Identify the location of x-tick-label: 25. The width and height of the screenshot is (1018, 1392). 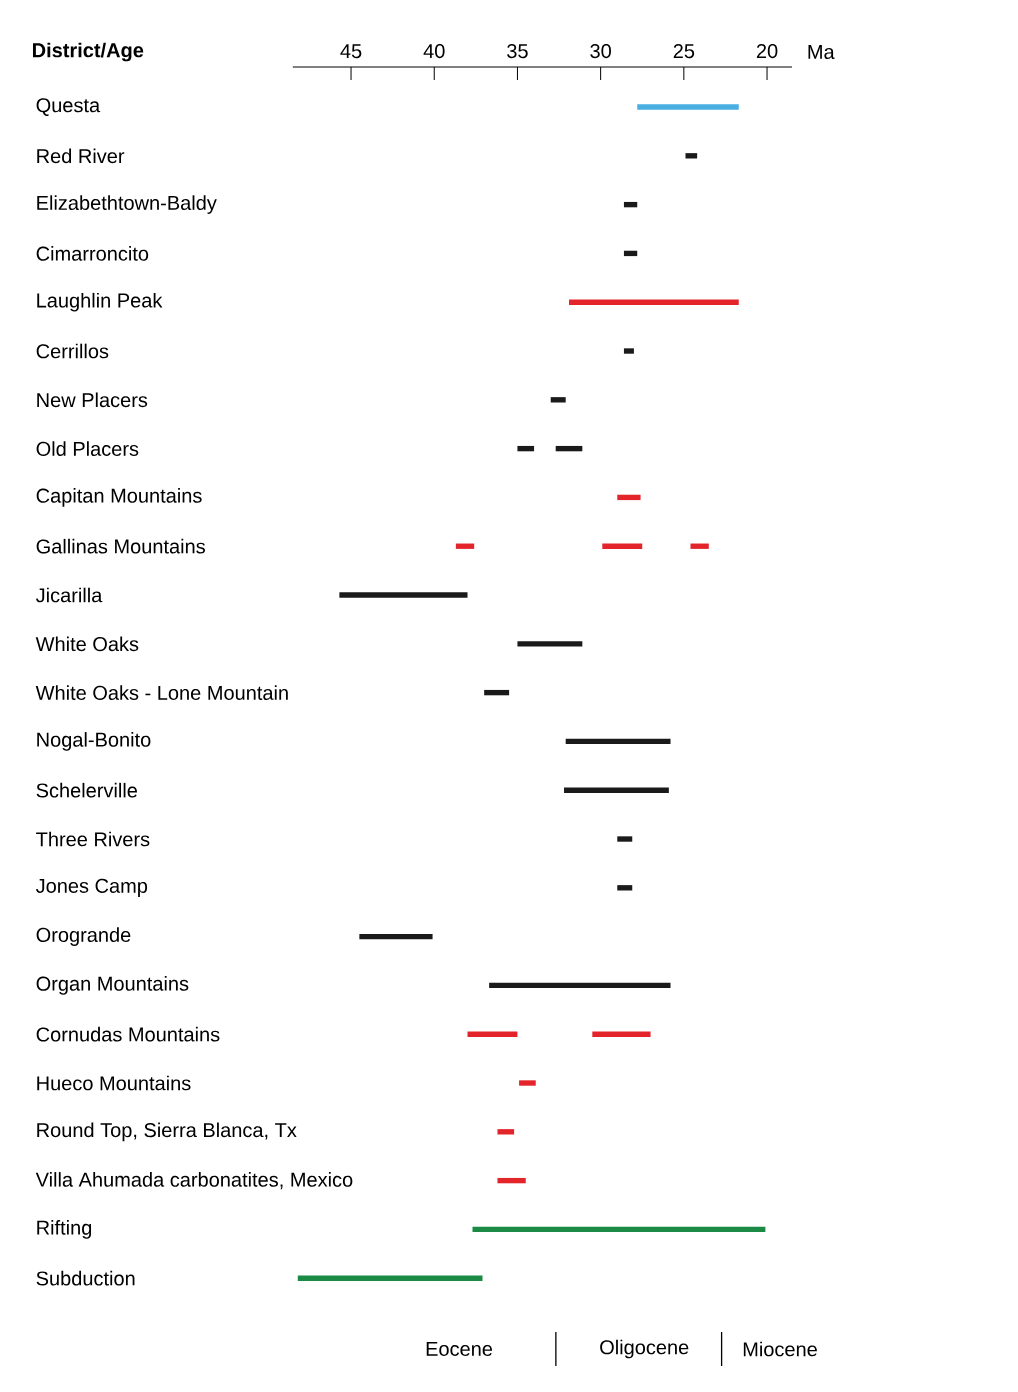
(684, 51).